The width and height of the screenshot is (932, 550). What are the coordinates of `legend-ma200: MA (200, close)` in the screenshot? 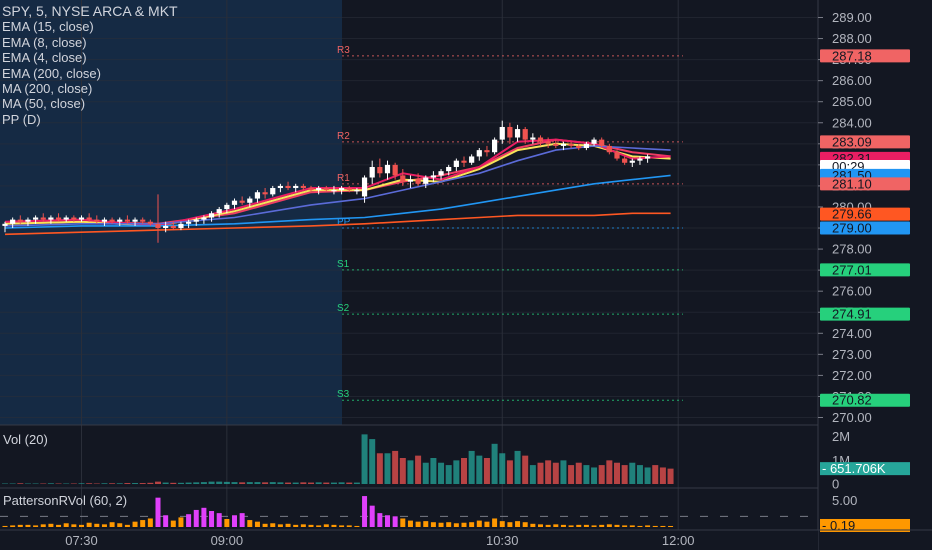 It's located at (47, 89).